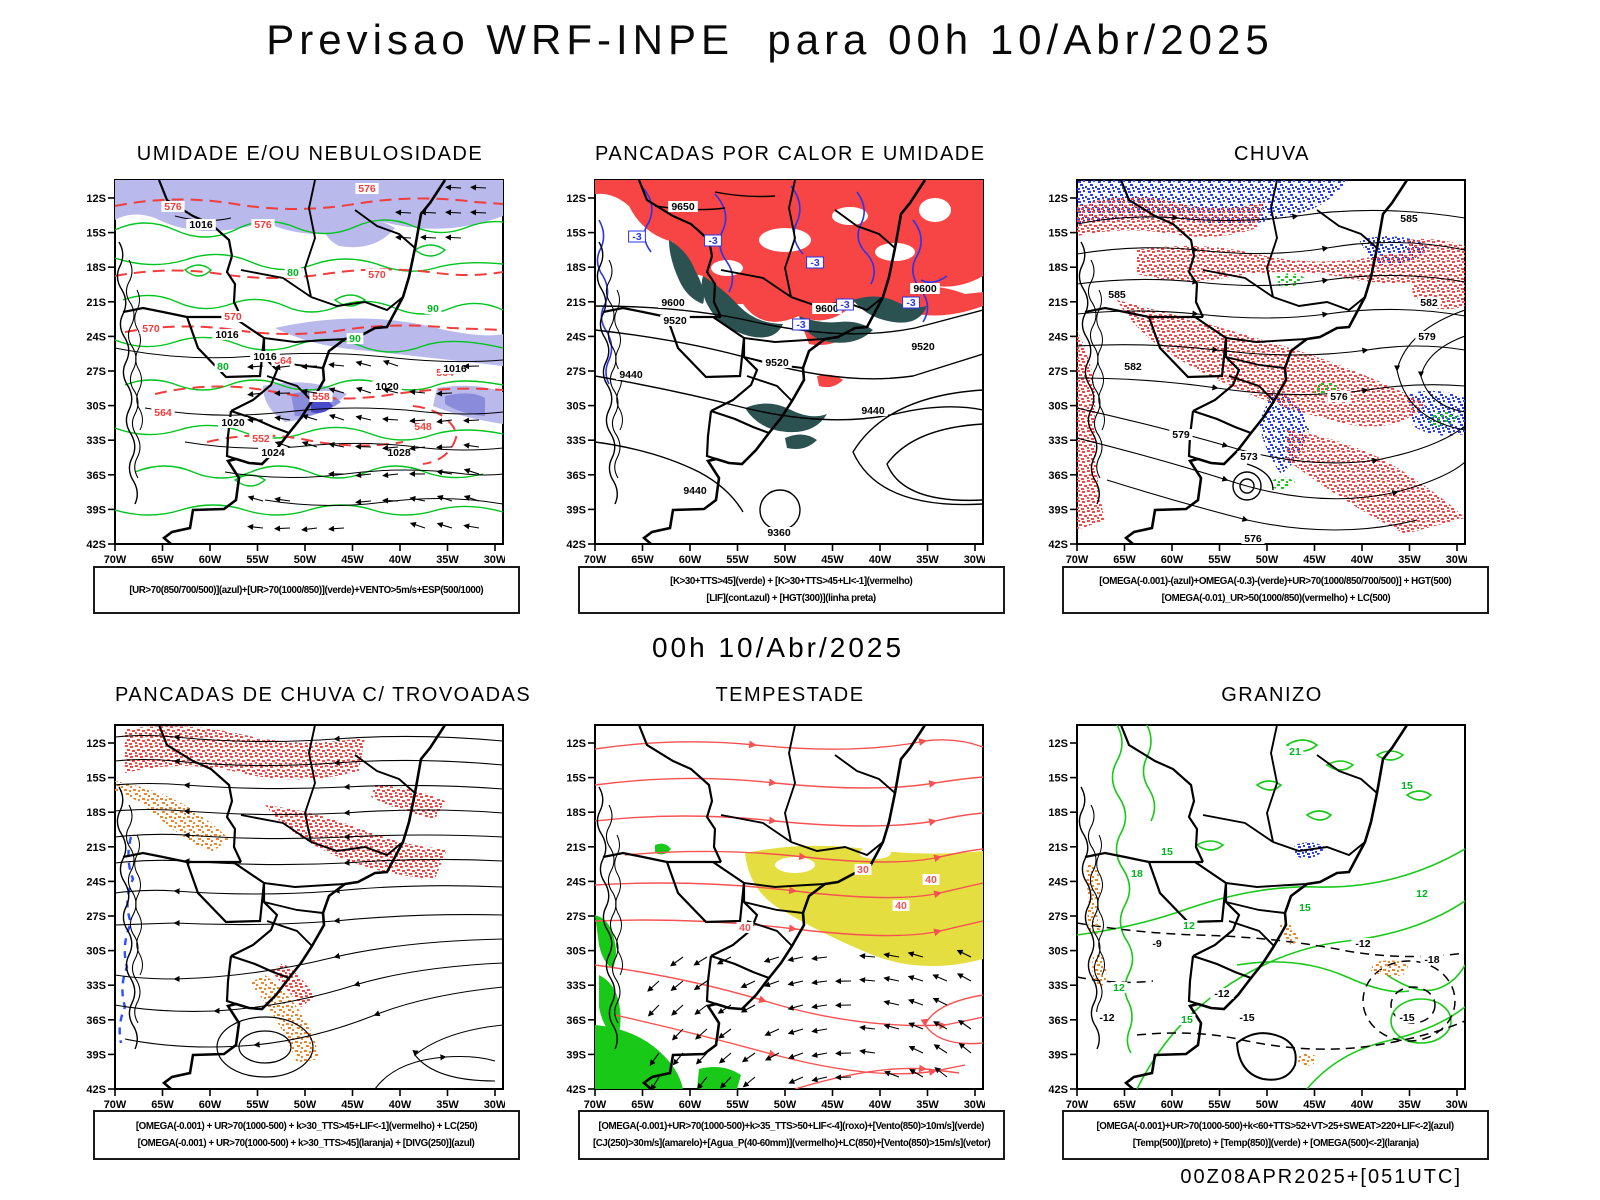  What do you see at coordinates (1431, 960) in the screenshot?
I see `svg-text: -18` at bounding box center [1431, 960].